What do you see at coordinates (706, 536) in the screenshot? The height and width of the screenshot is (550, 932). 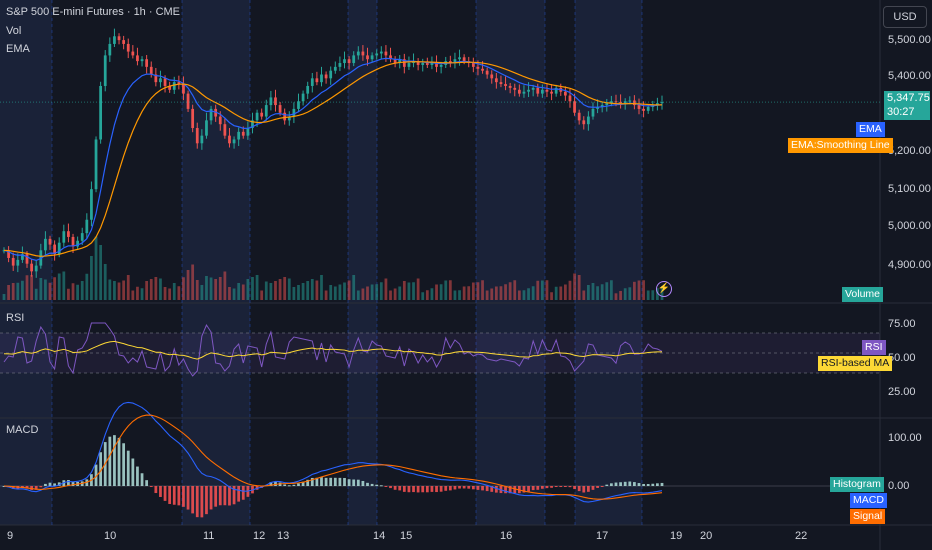 I see `time-label: 20` at bounding box center [706, 536].